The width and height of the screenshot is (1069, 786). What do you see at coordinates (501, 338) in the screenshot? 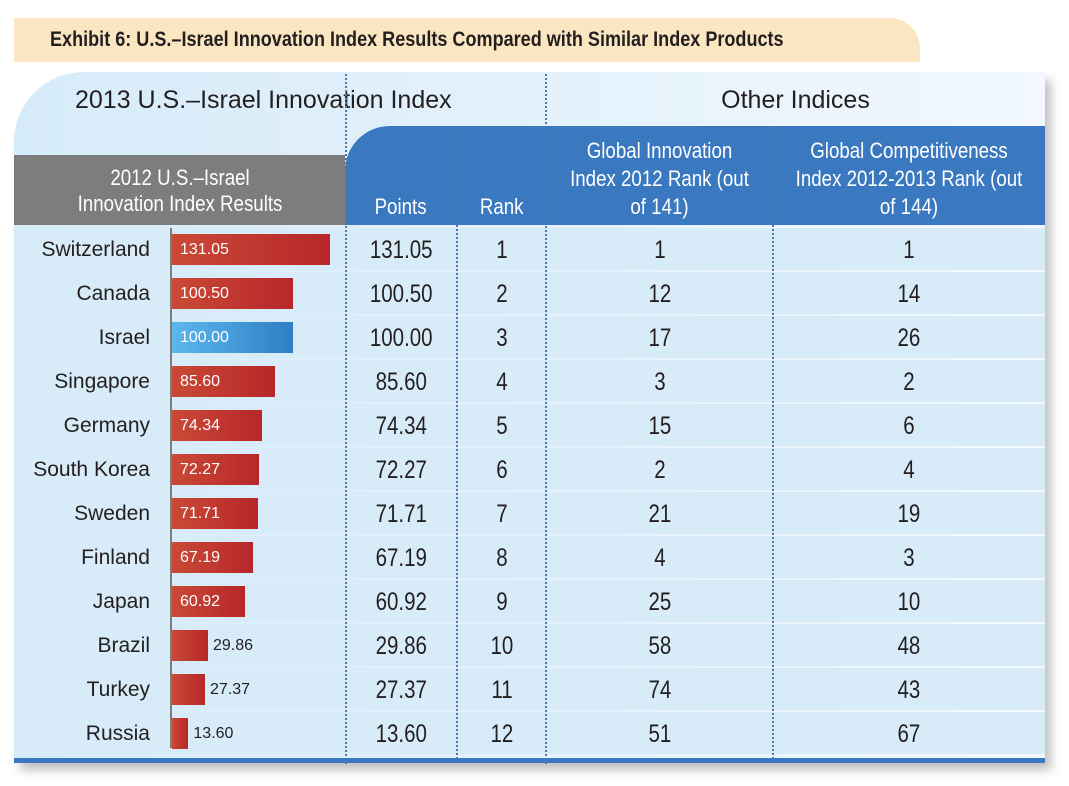
I see `rank-cell: 3` at bounding box center [501, 338].